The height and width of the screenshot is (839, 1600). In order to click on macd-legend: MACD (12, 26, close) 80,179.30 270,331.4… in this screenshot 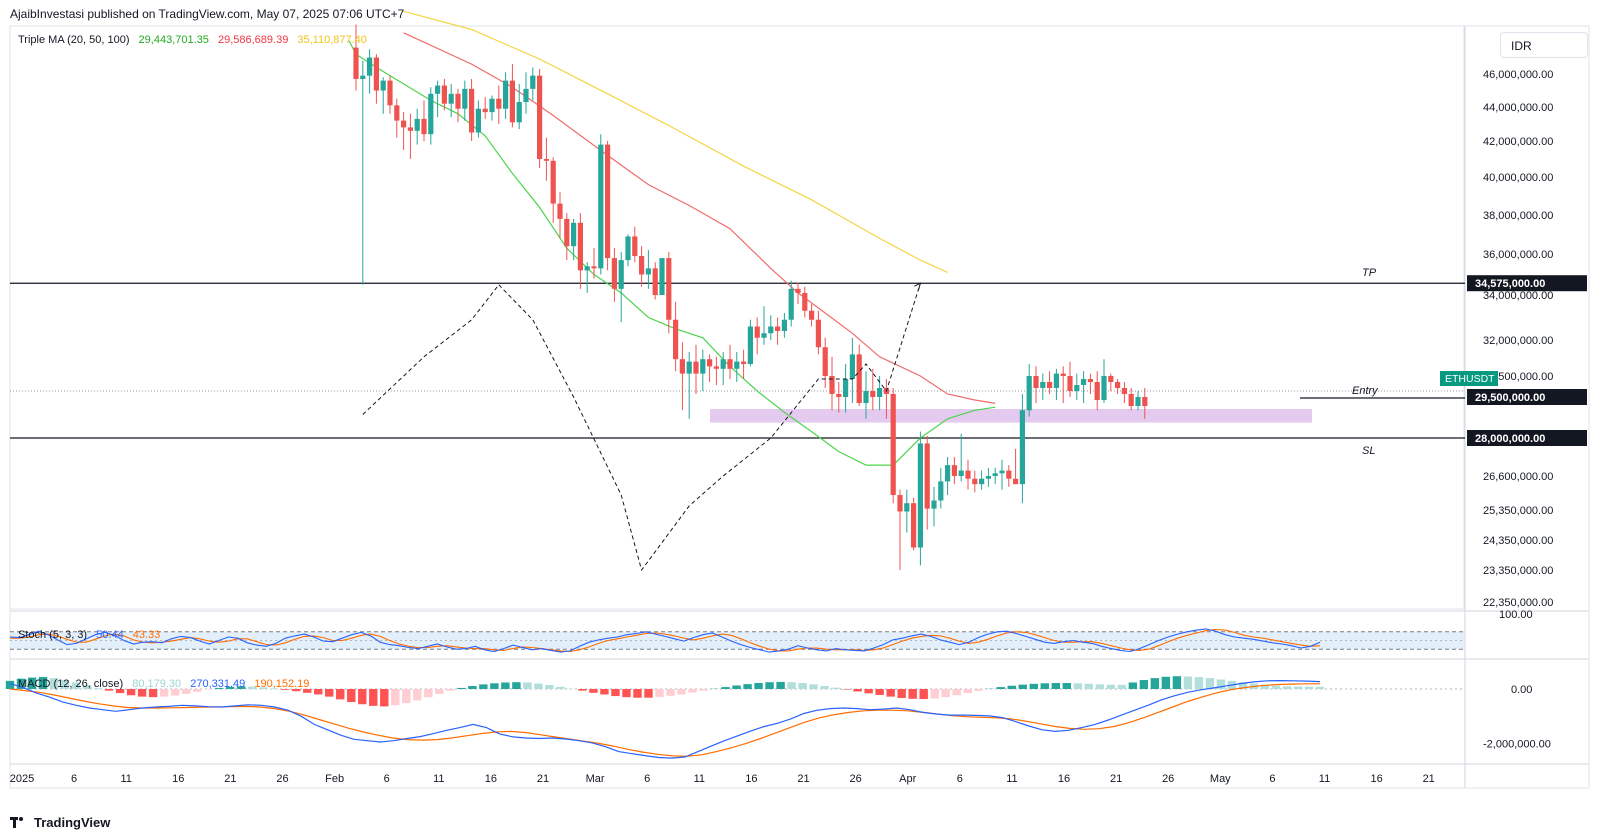, I will do `click(166, 684)`.